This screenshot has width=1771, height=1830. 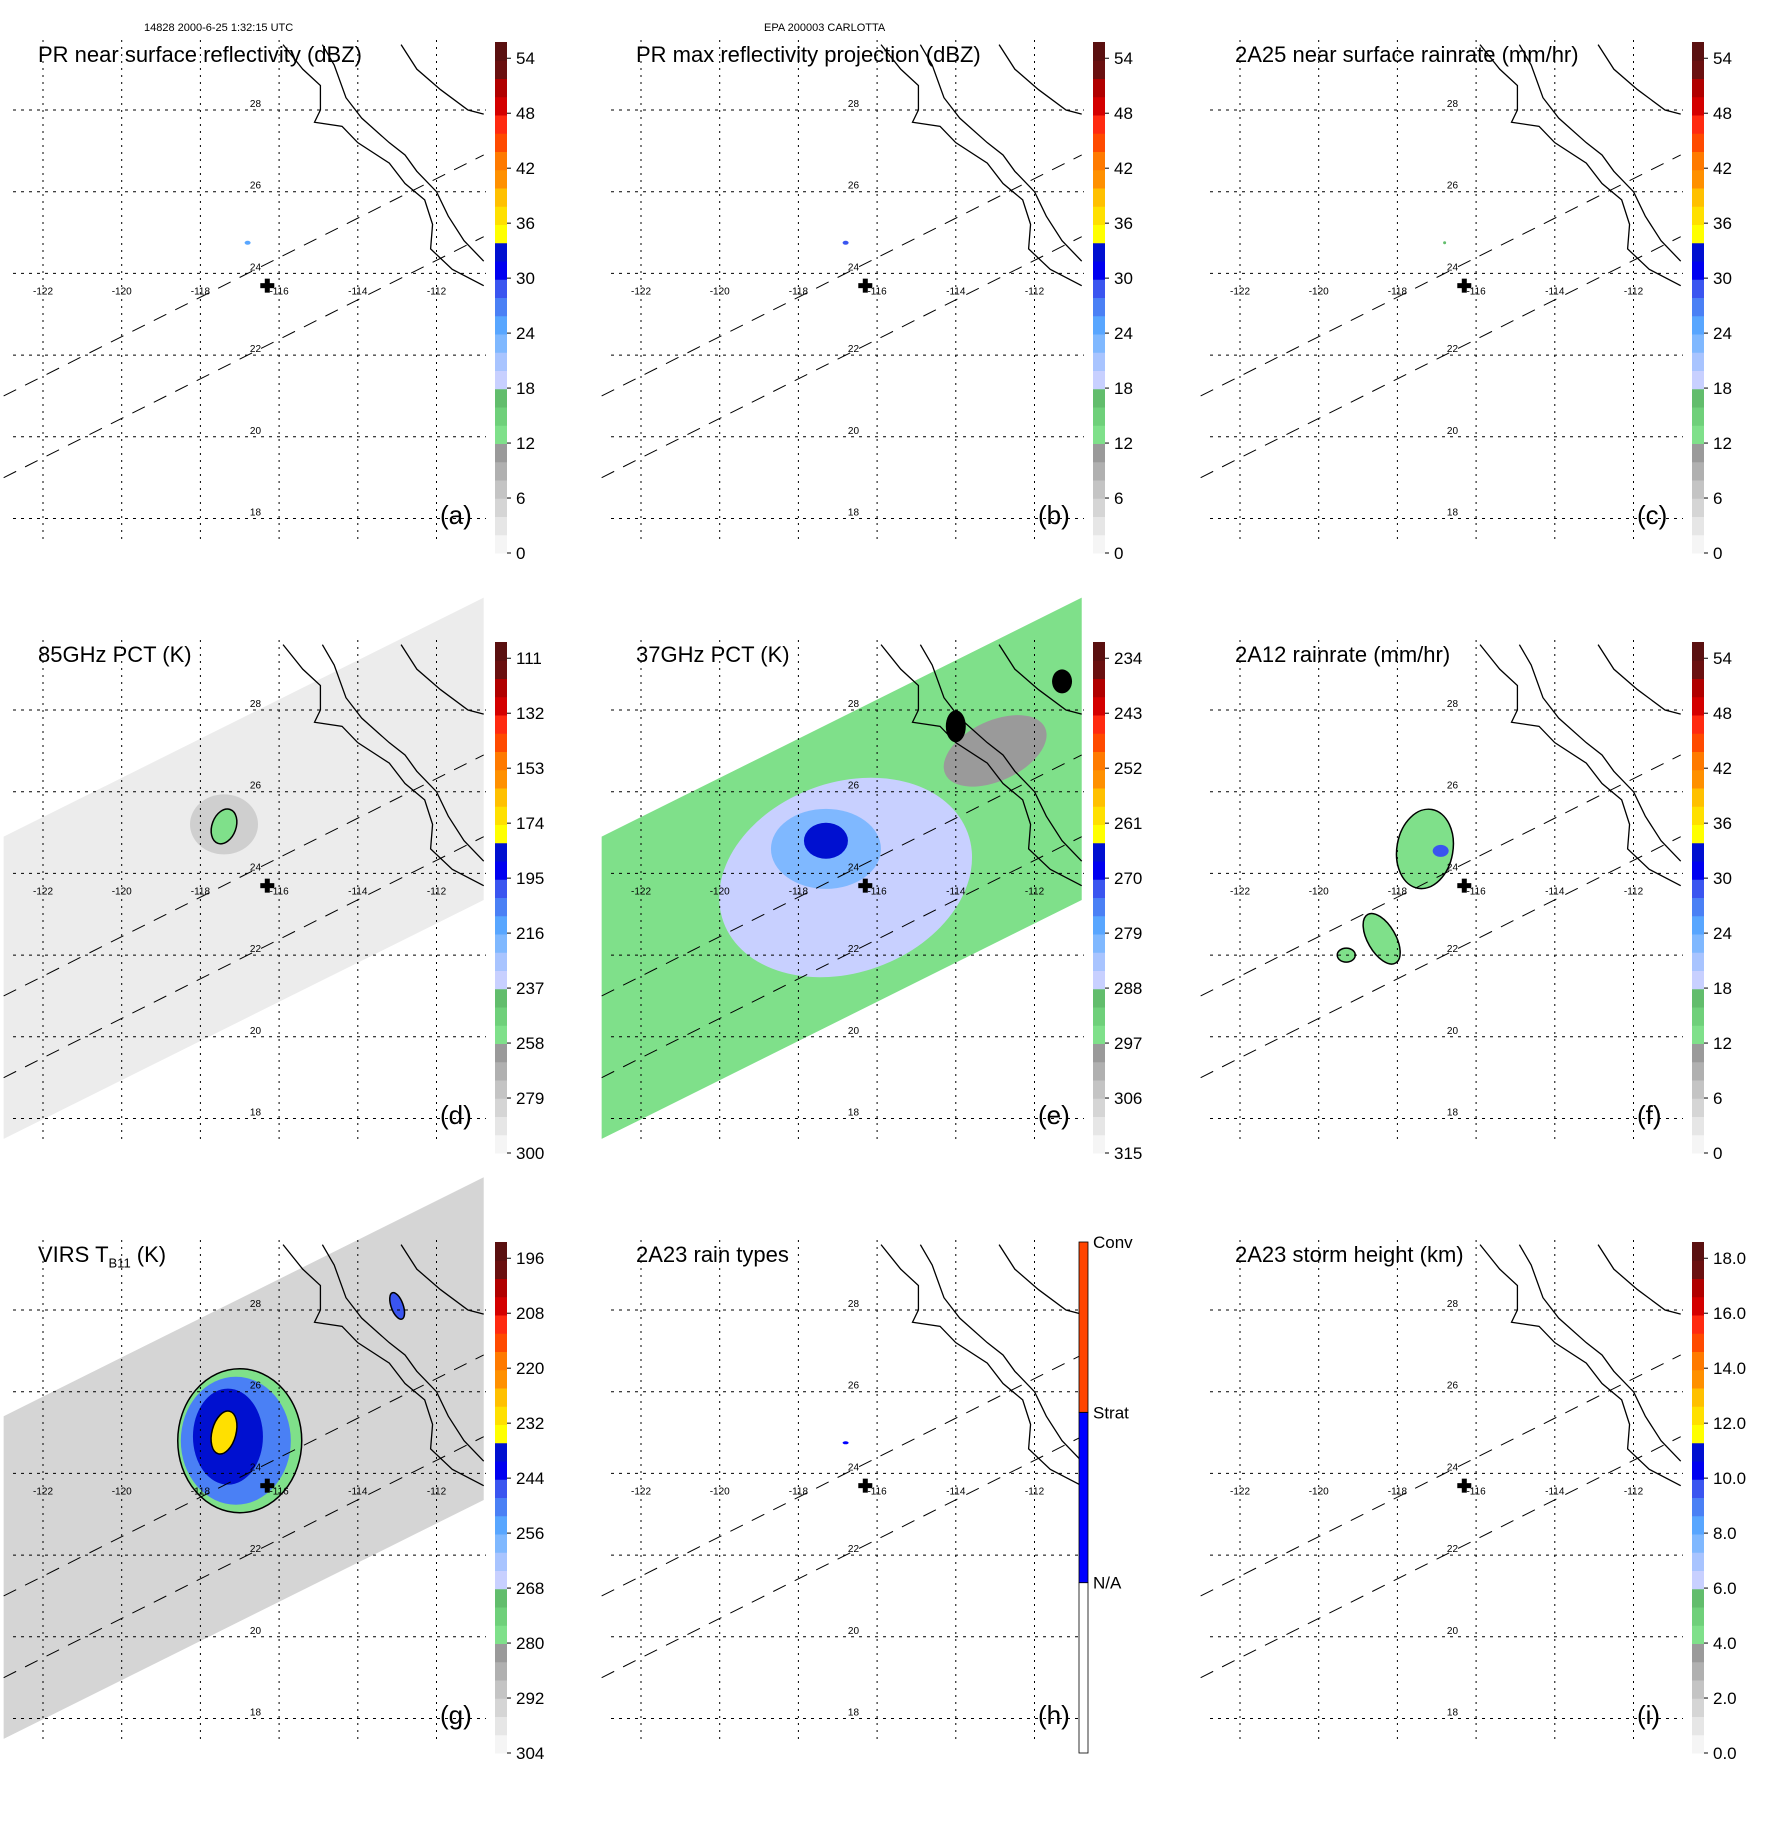 What do you see at coordinates (456, 1115) in the screenshot?
I see `panel-letter-label: (d)` at bounding box center [456, 1115].